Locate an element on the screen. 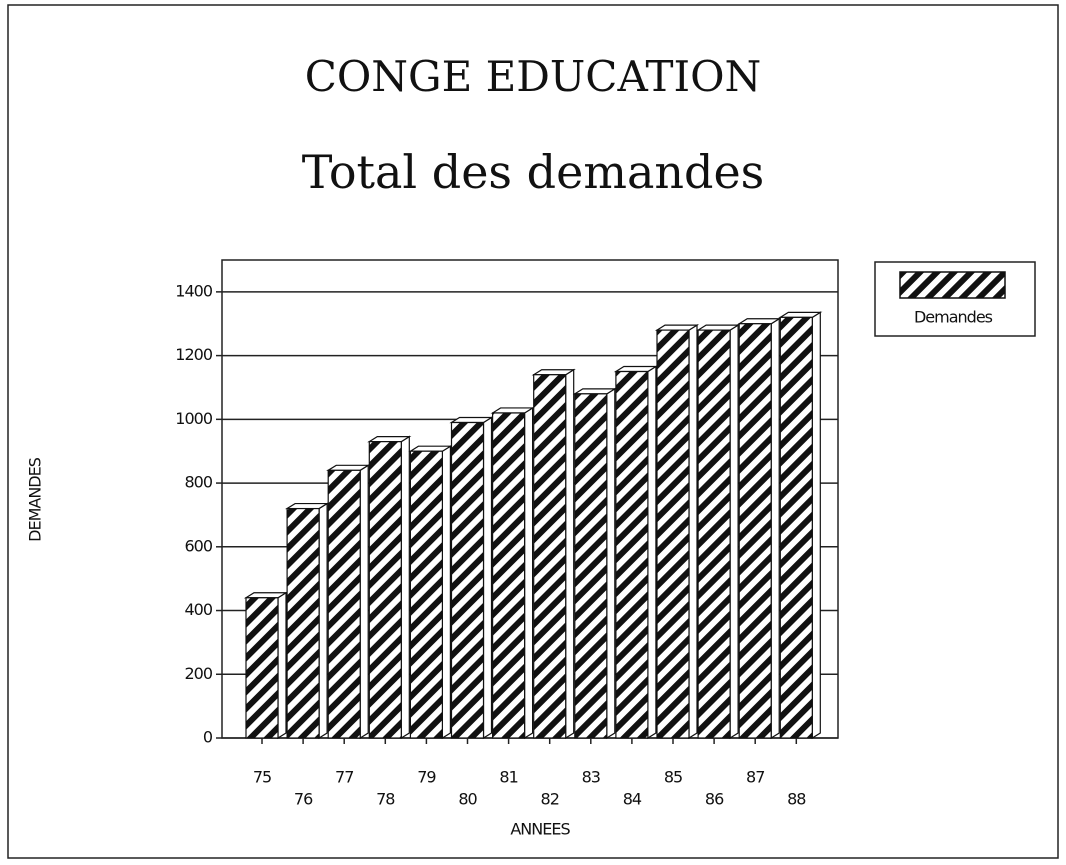 This screenshot has width=1066, height=865. x-tick-label: 83 is located at coordinates (591, 777).